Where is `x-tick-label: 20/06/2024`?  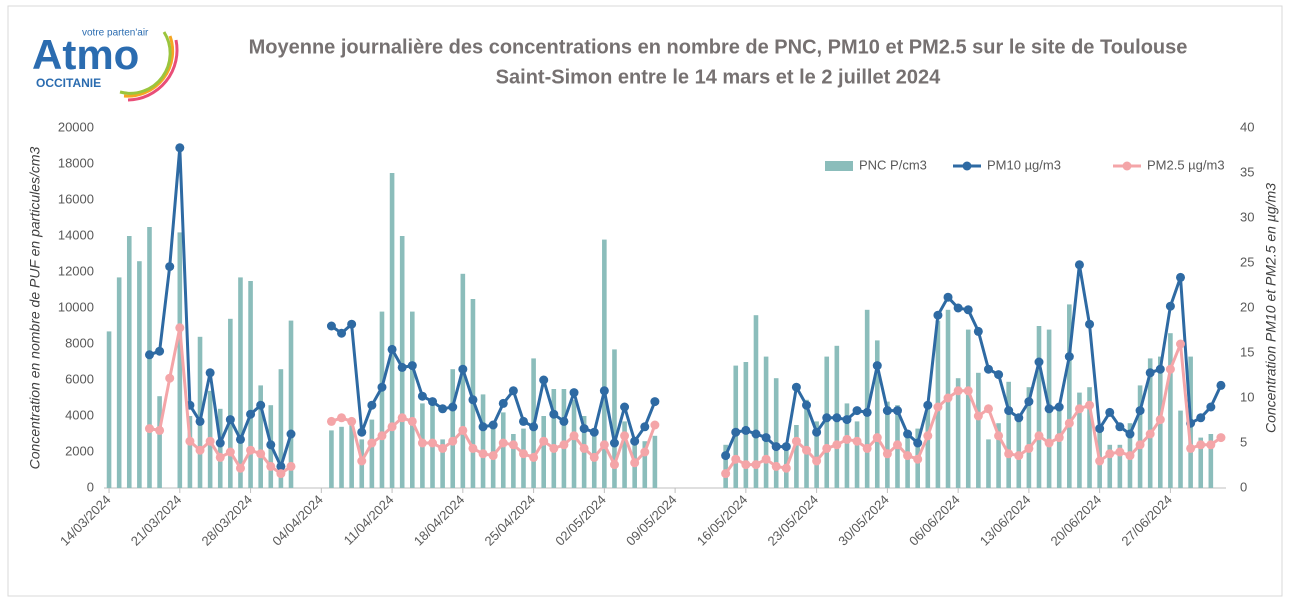 x-tick-label: 20/06/2024 is located at coordinates (1076, 520).